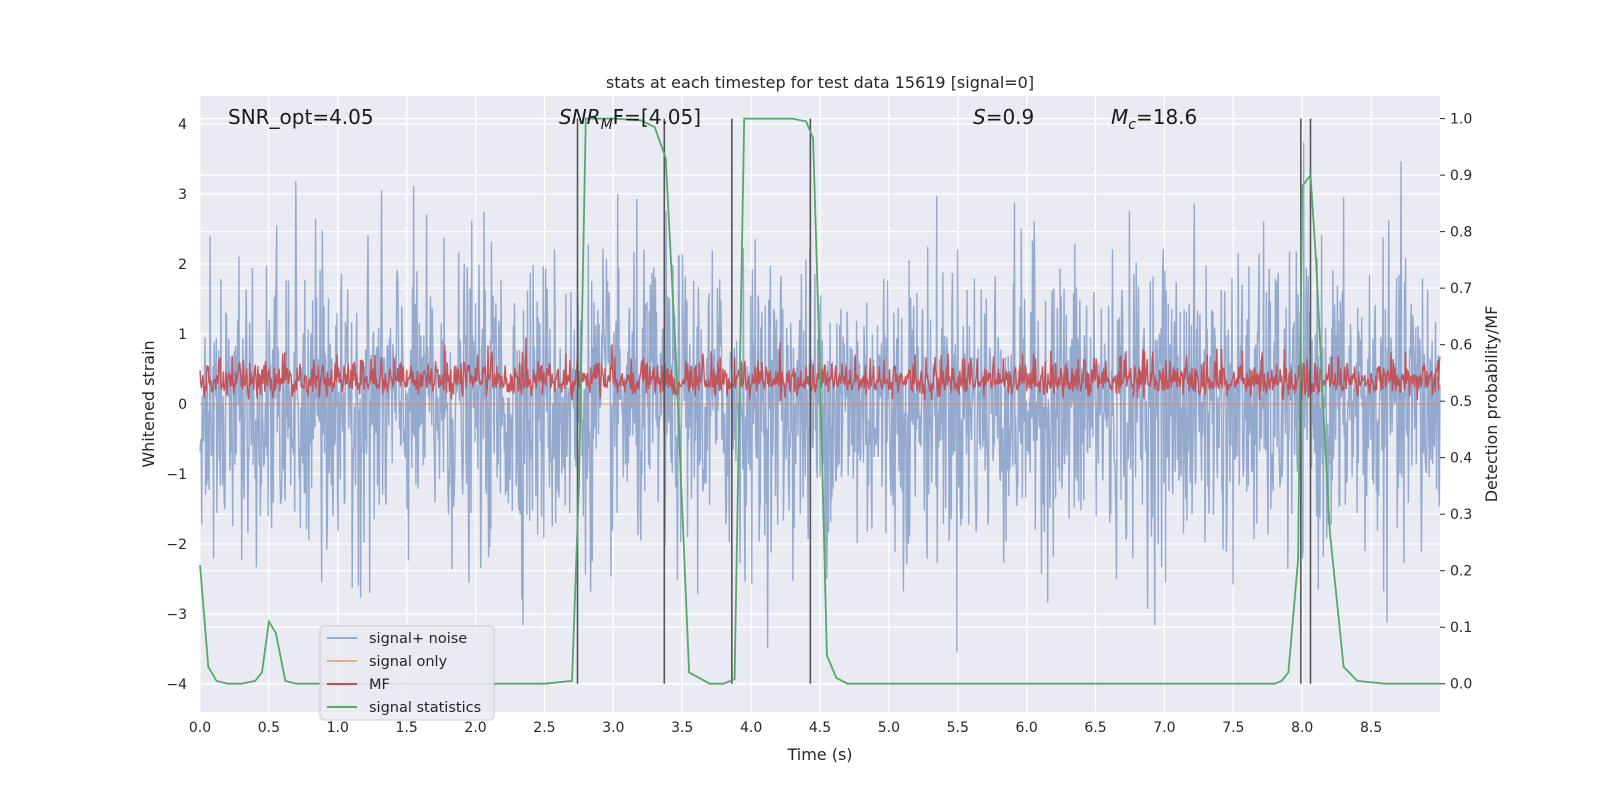  What do you see at coordinates (176, 615) in the screenshot?
I see `y-left-tick-label: −3` at bounding box center [176, 615].